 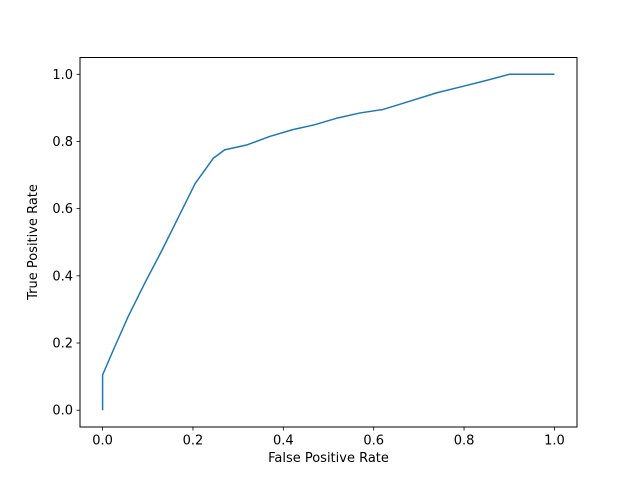 I want to click on y-tick-label: 0.6, so click(x=62, y=209).